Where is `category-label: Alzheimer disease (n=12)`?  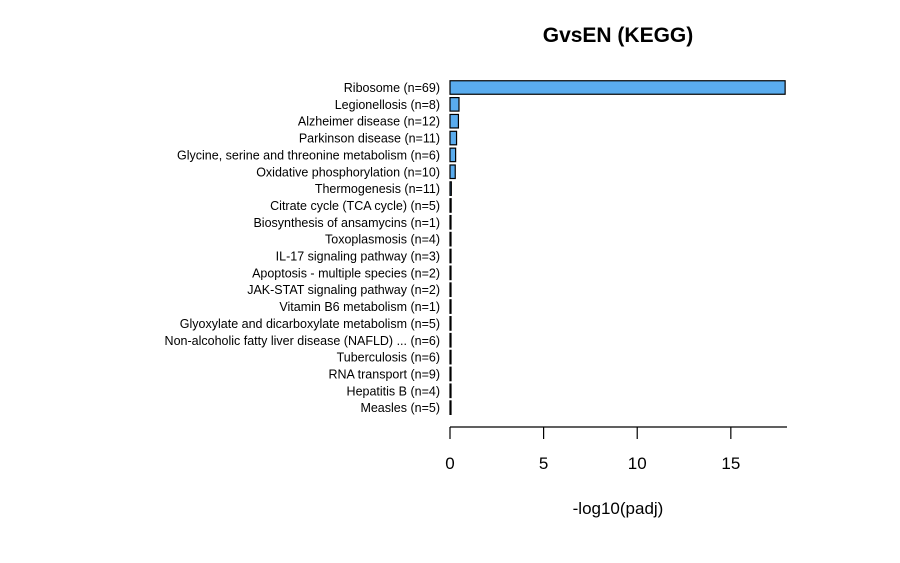 category-label: Alzheimer disease (n=12) is located at coordinates (369, 122).